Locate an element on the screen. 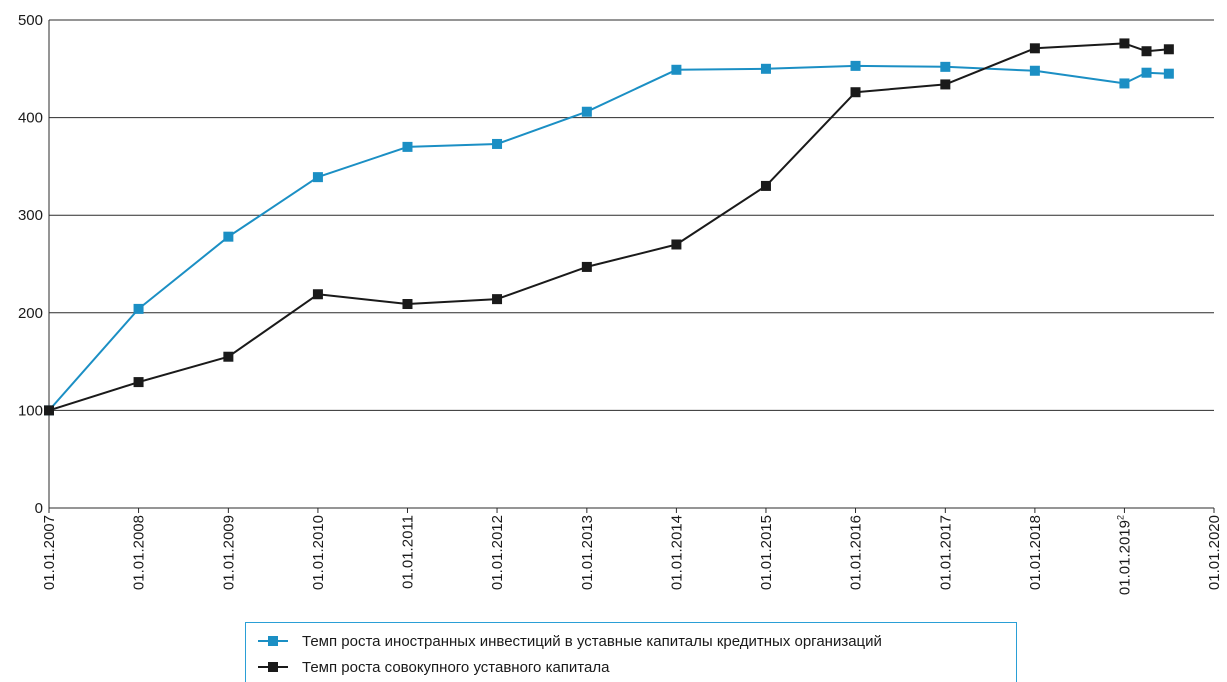  y-tick-label: 400 is located at coordinates (30, 118).